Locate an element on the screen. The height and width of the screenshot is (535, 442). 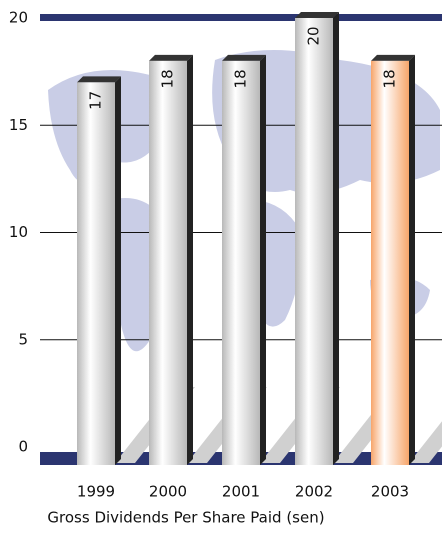
x-tick-label: 1999 is located at coordinates (96, 492).